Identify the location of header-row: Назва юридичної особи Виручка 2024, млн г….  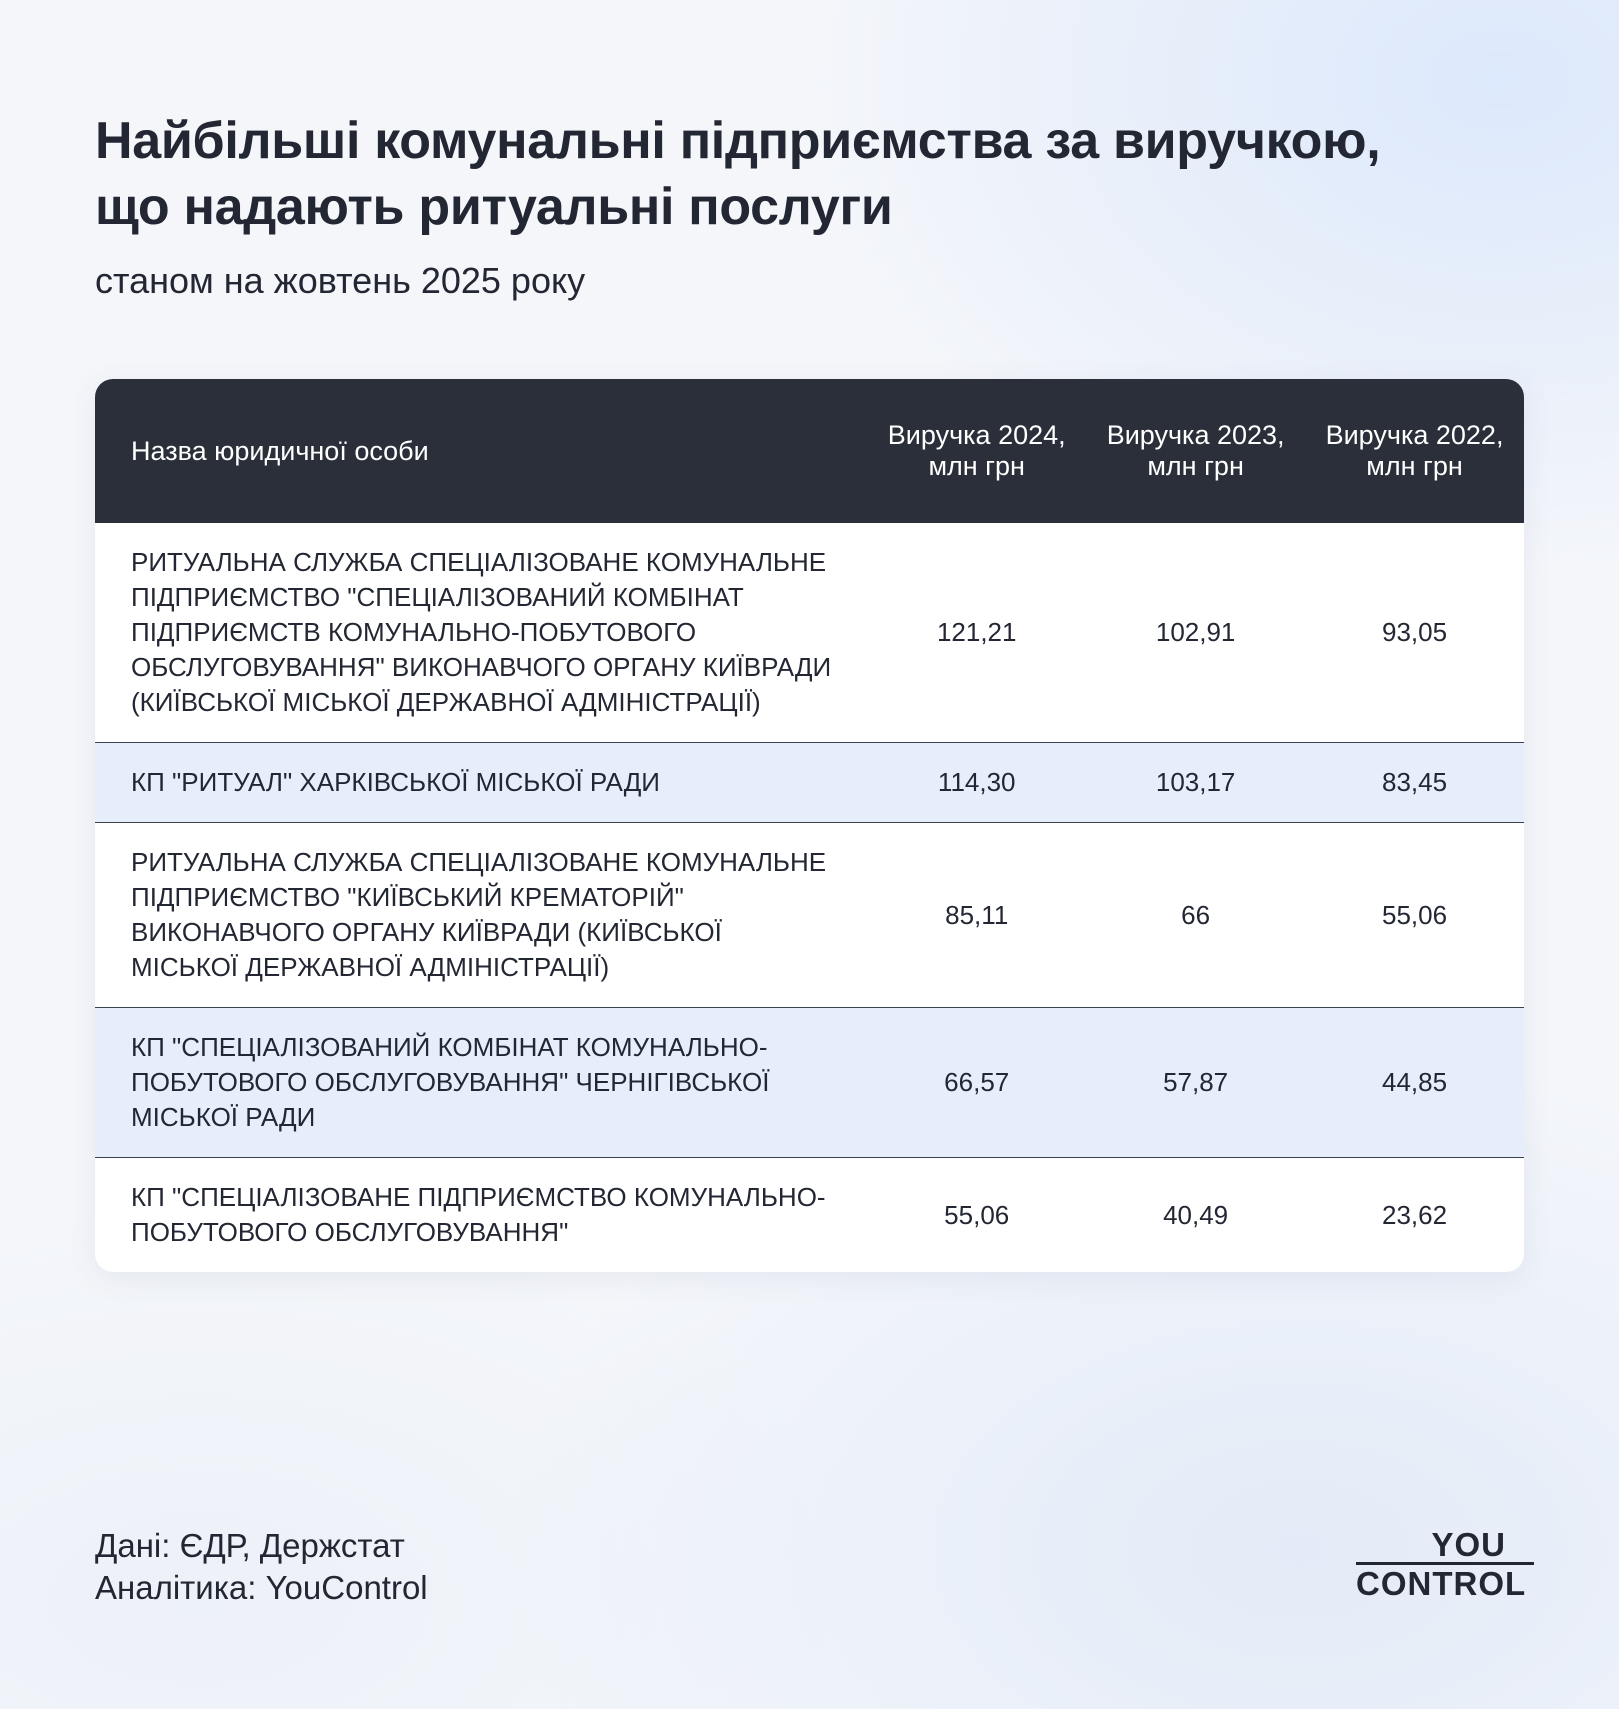
(809, 451).